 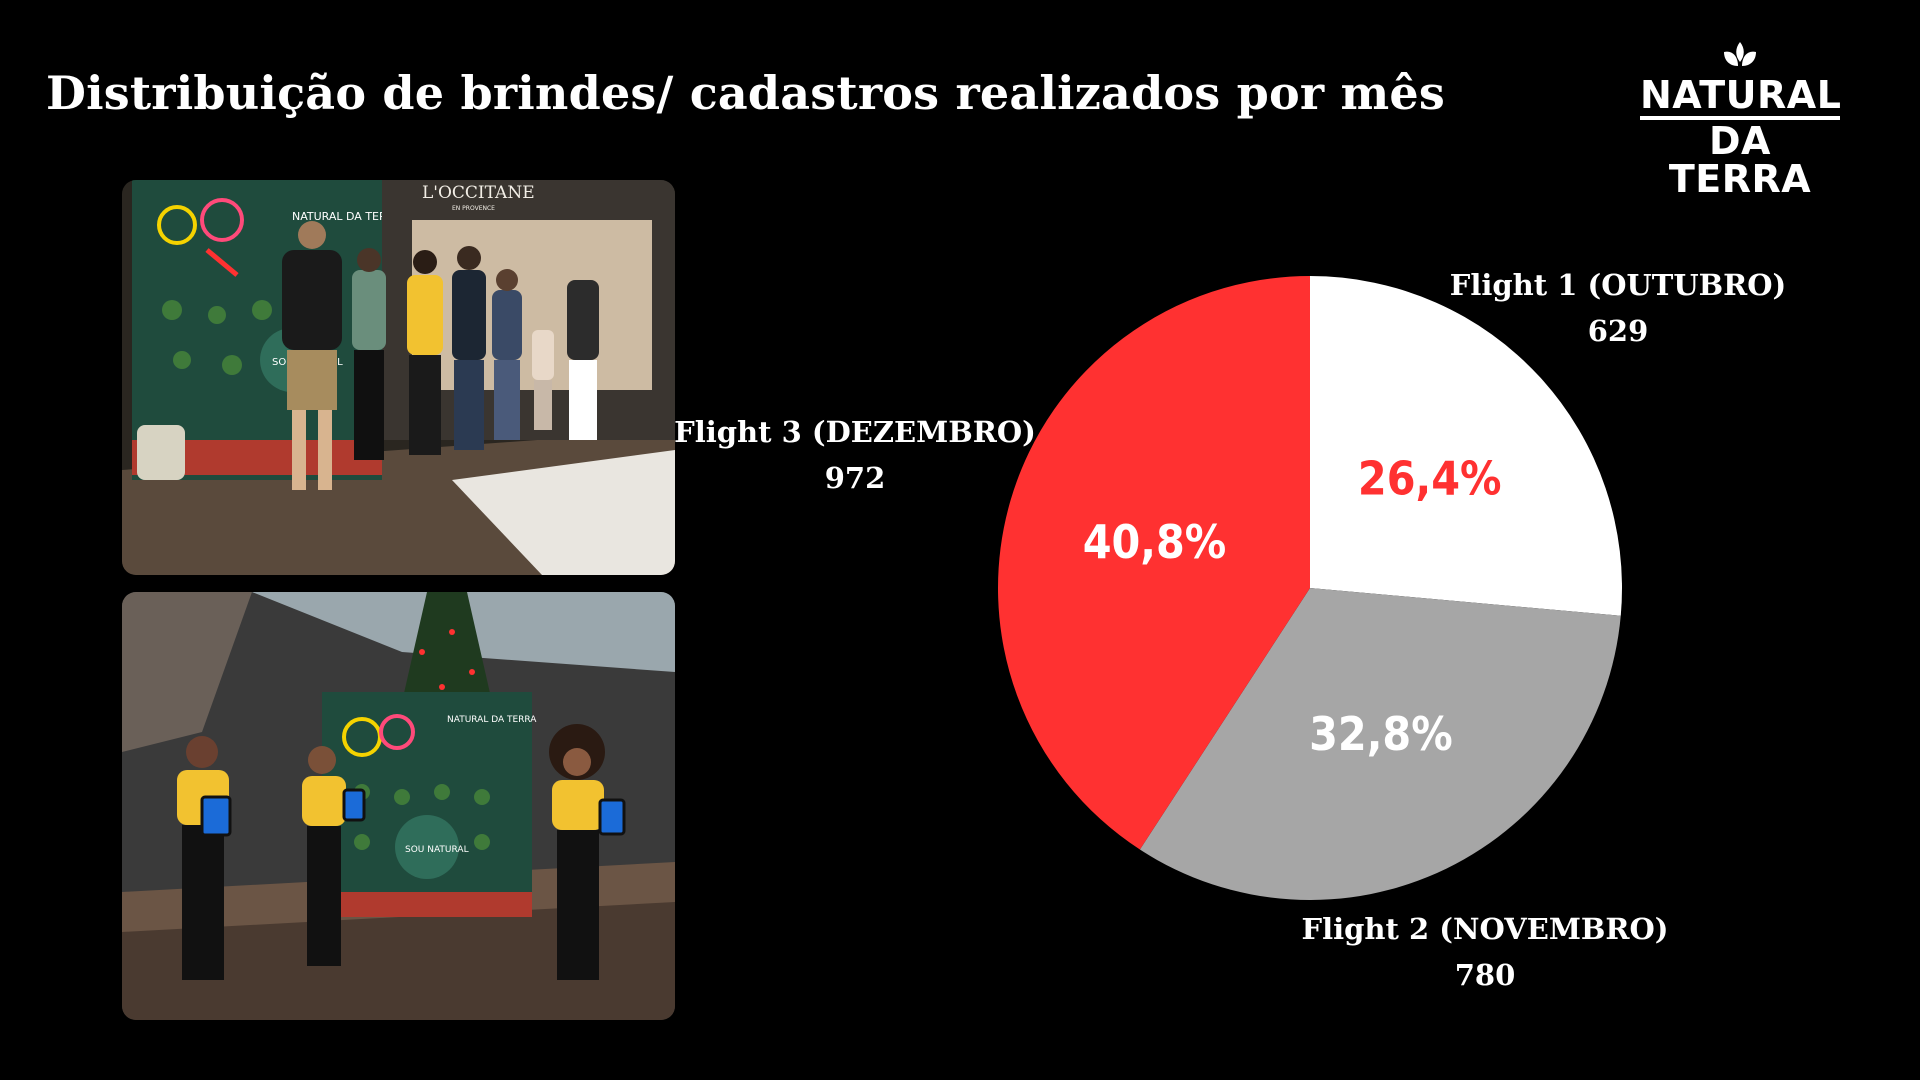 What do you see at coordinates (1740, 98) in the screenshot?
I see `logo-line-1: NATURAL` at bounding box center [1740, 98].